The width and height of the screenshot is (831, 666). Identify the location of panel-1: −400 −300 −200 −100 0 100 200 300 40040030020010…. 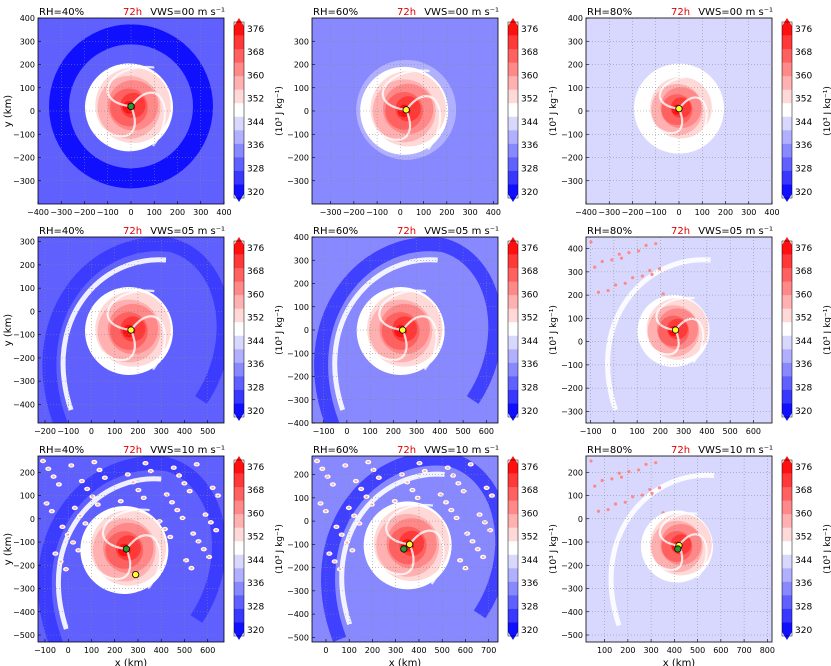
(144, 112).